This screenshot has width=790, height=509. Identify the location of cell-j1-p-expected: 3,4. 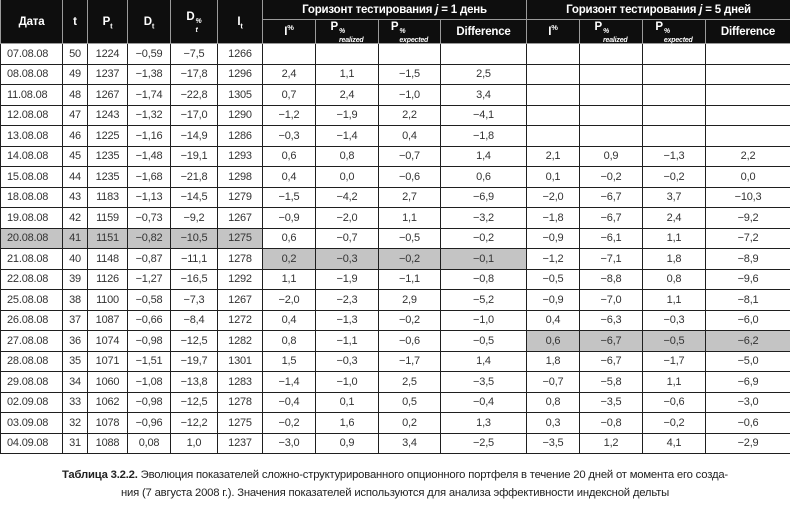
(409, 443).